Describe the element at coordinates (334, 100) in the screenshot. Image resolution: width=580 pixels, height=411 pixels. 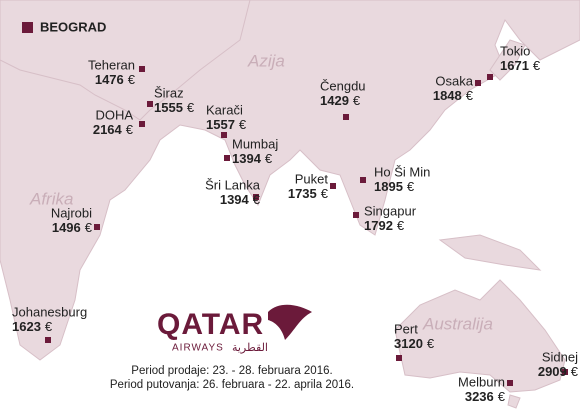
I see `price-value: 1429` at that location.